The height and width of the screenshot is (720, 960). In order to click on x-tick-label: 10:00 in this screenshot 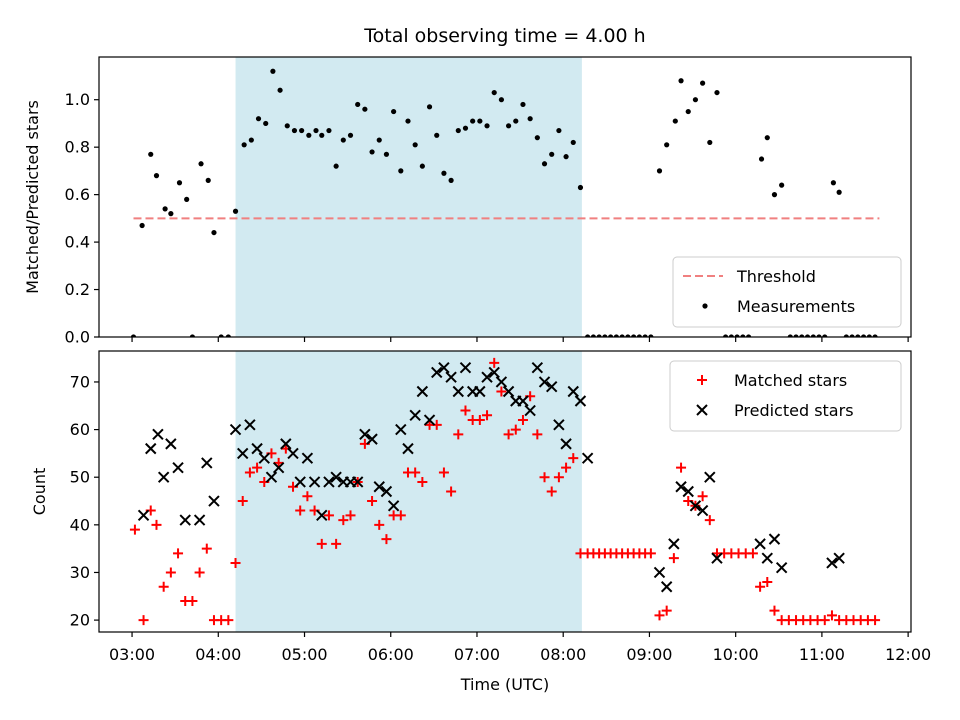, I will do `click(736, 654)`.